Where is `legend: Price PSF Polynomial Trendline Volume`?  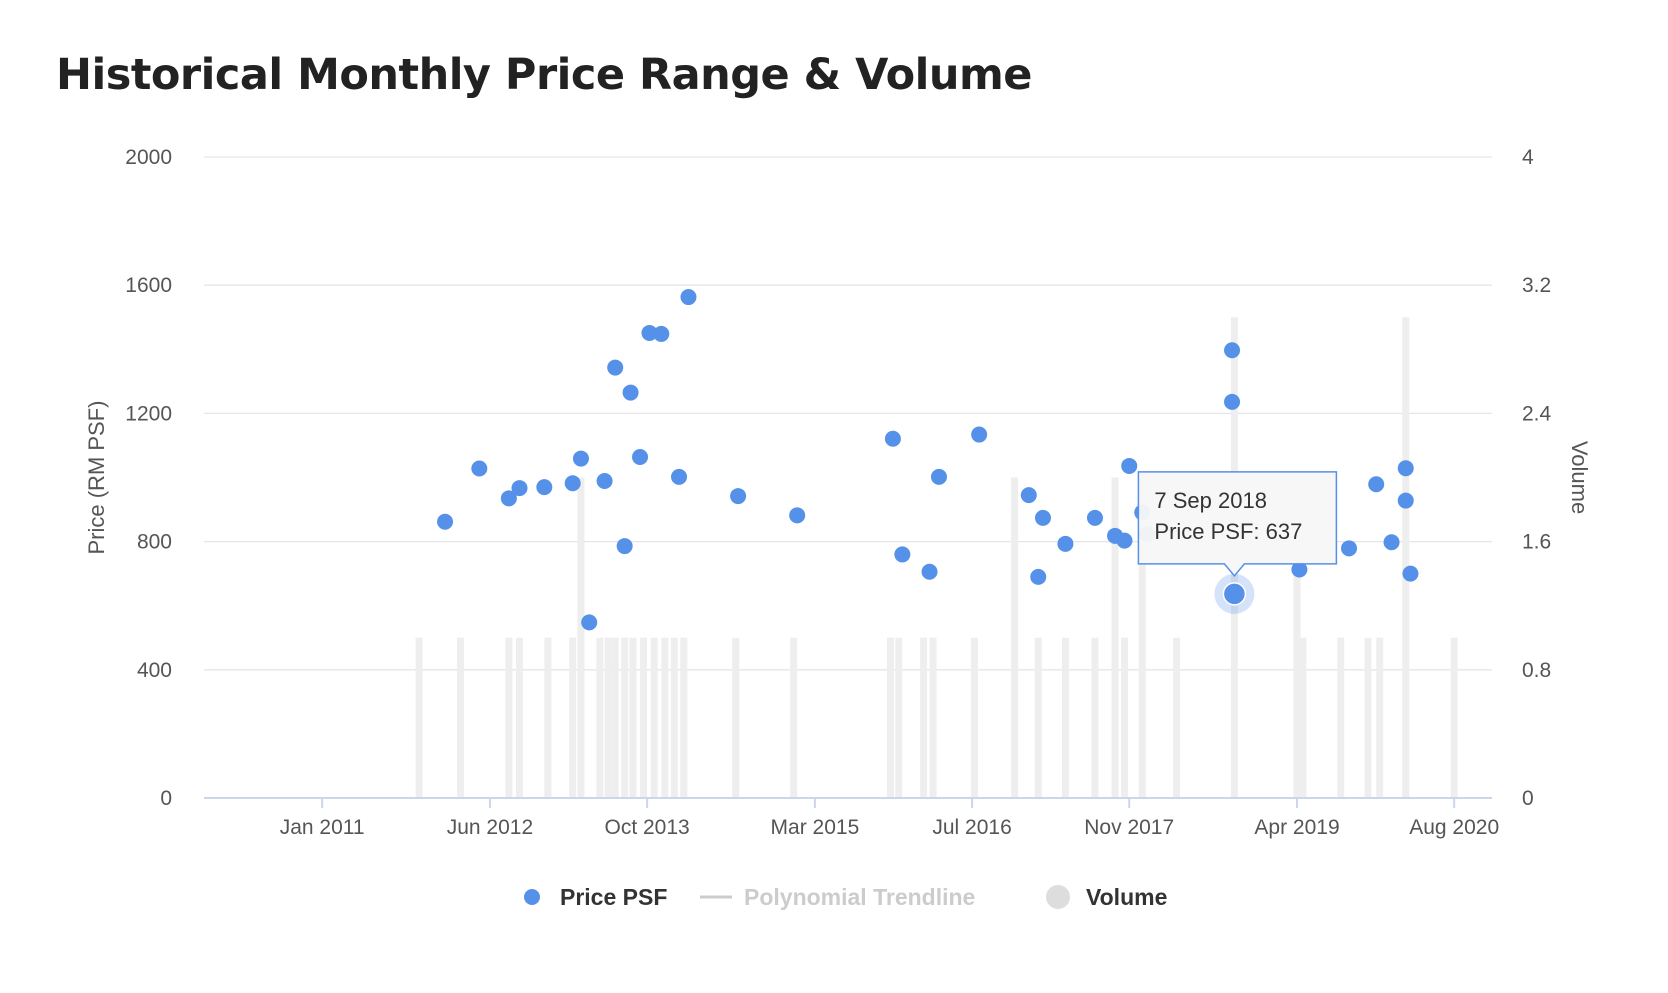 legend: Price PSF Polynomial Trendline Volume is located at coordinates (845, 897).